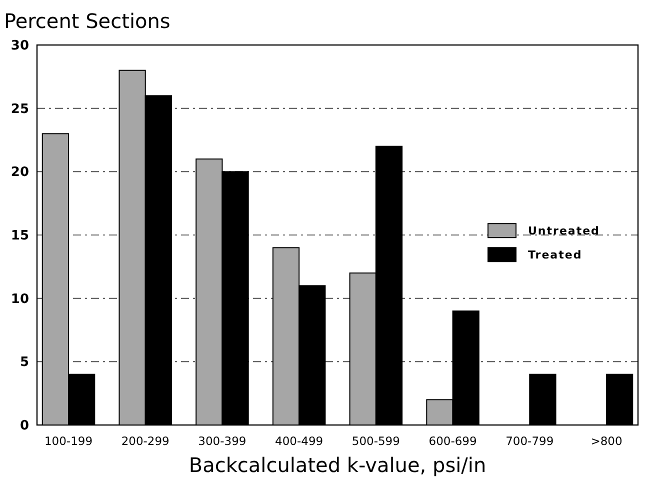 The image size is (646, 482). I want to click on x-axis-title: Backcalculated k-value, psi/in, so click(337, 465).